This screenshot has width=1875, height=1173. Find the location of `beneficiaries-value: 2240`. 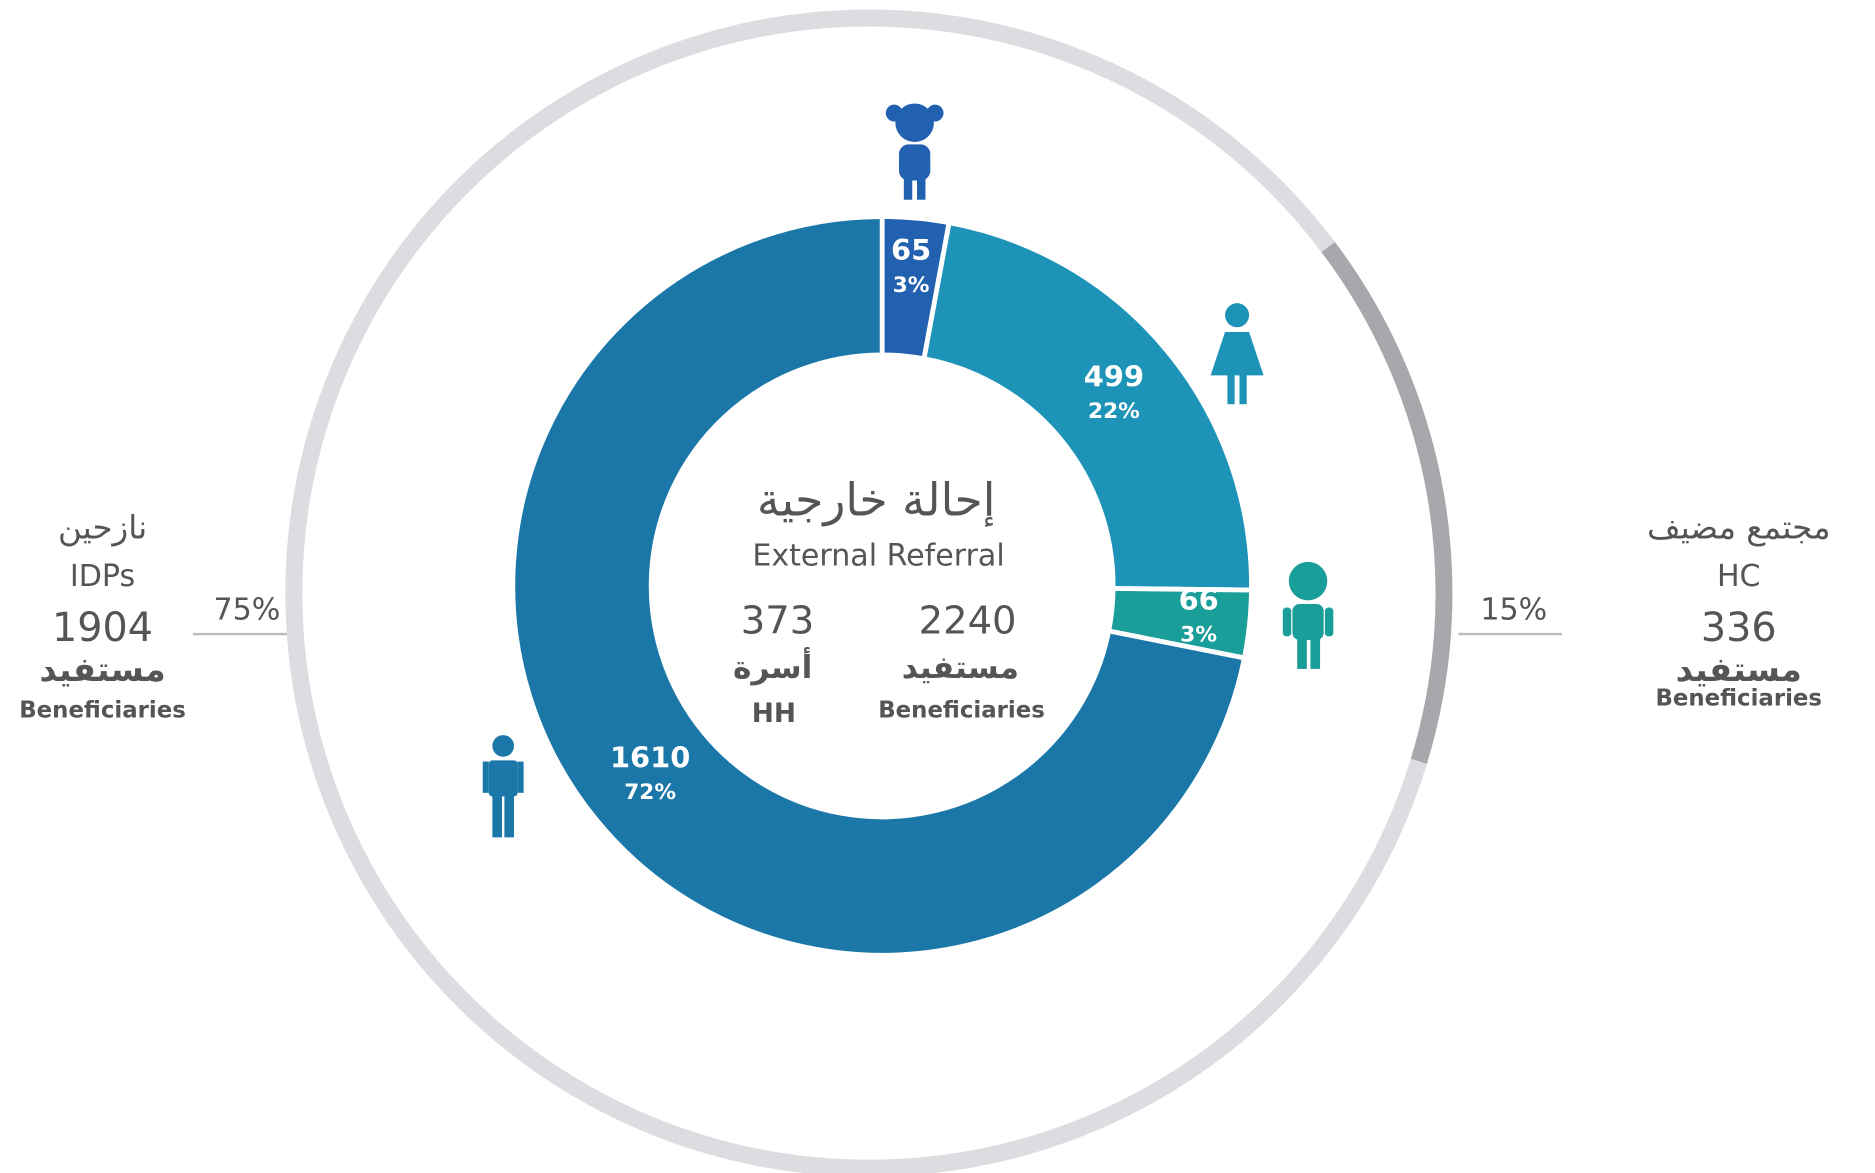

beneficiaries-value: 2240 is located at coordinates (968, 621).